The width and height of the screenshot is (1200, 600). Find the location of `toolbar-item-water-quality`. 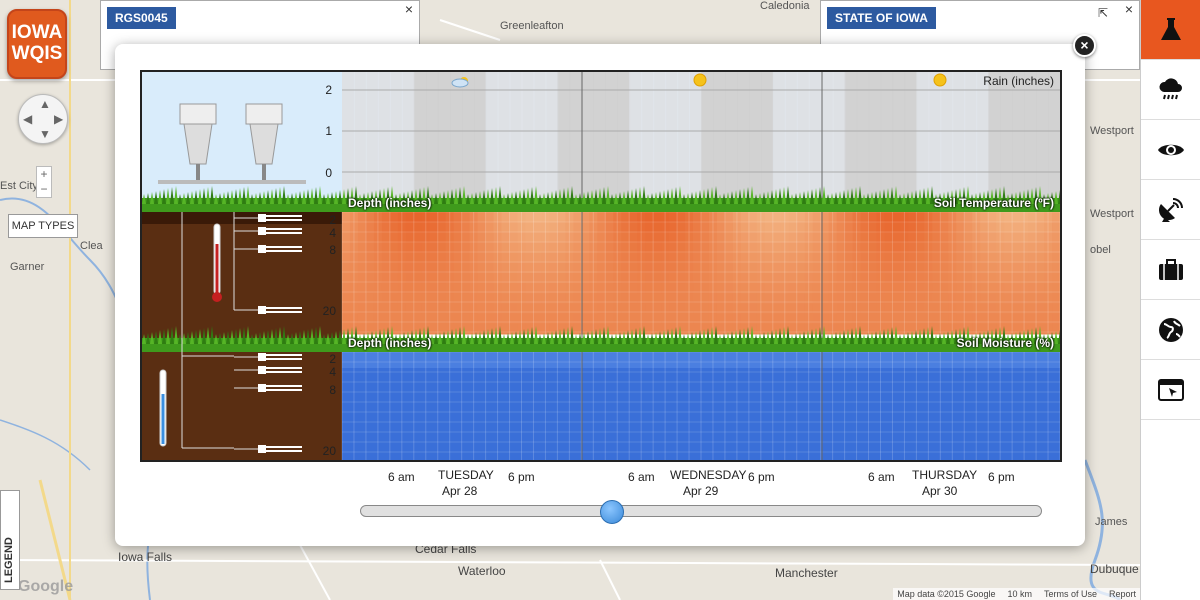

toolbar-item-water-quality is located at coordinates (1170, 30).